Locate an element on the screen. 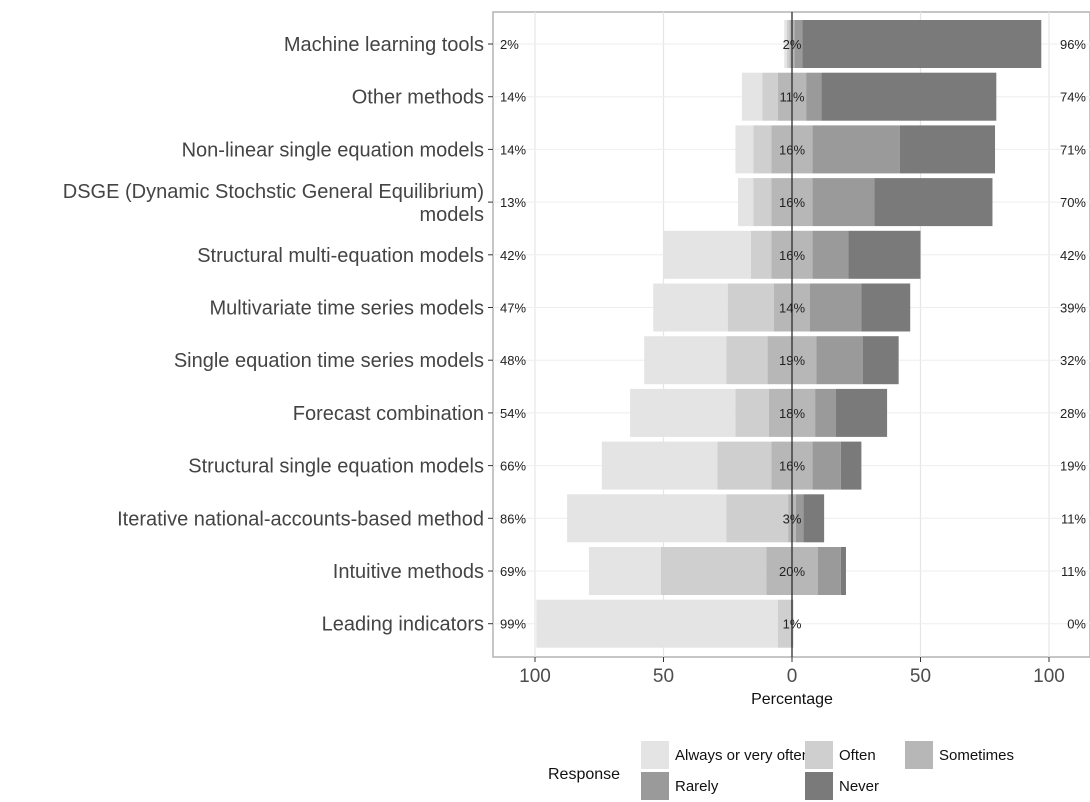  category-label: Non-linear single equation models is located at coordinates (333, 150).